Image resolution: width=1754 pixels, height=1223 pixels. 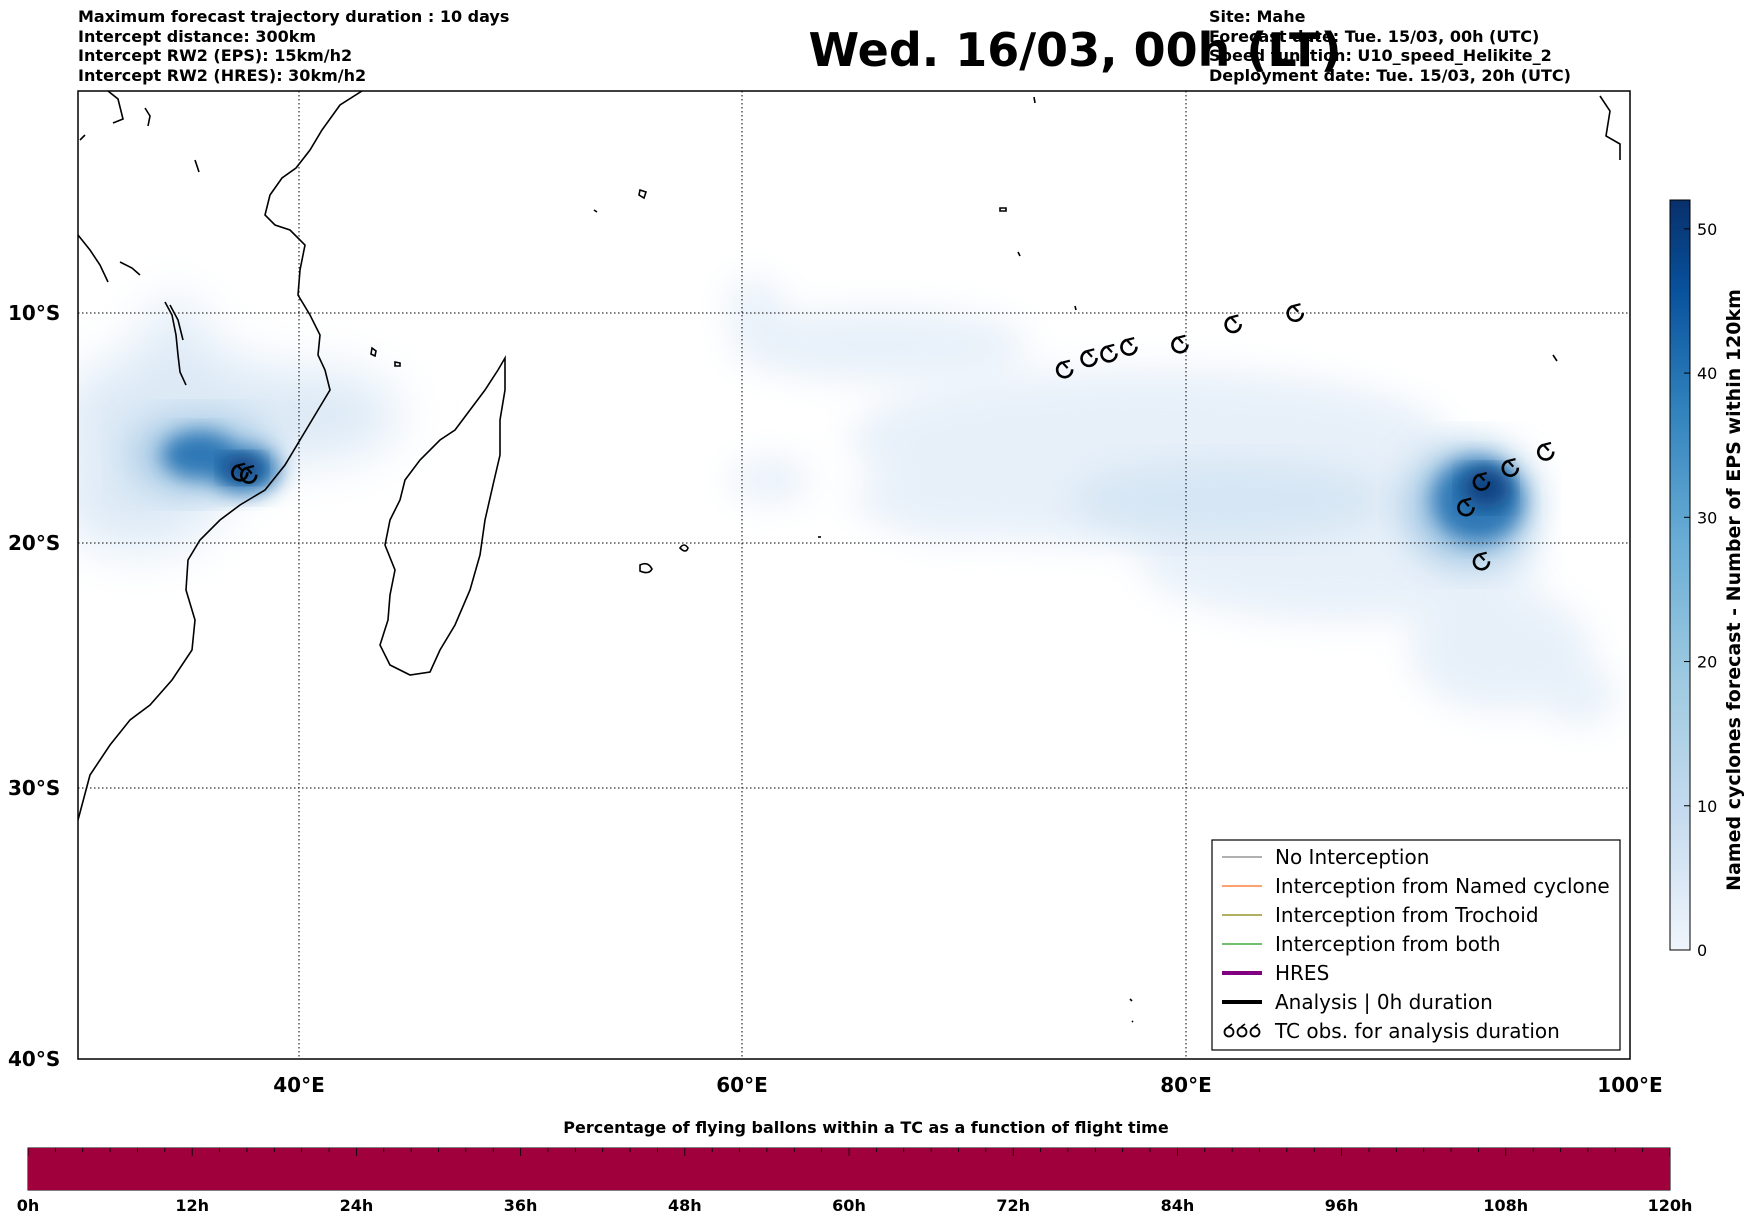 What do you see at coordinates (192, 1205) in the screenshot?
I see `bar-tick-label: 12h` at bounding box center [192, 1205].